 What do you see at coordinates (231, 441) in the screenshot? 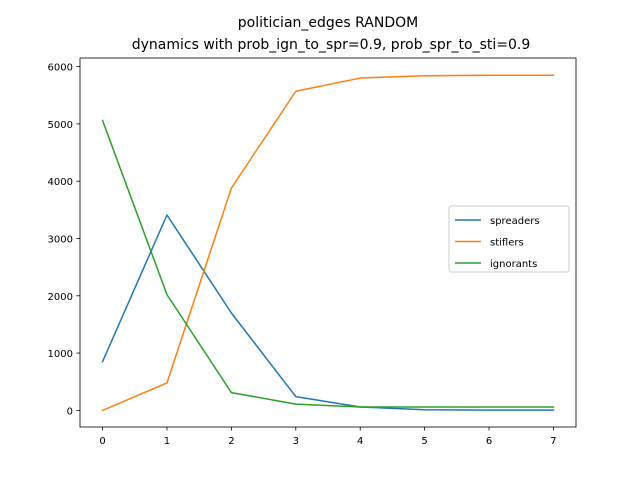
I see `x-tick-label: 2` at bounding box center [231, 441].